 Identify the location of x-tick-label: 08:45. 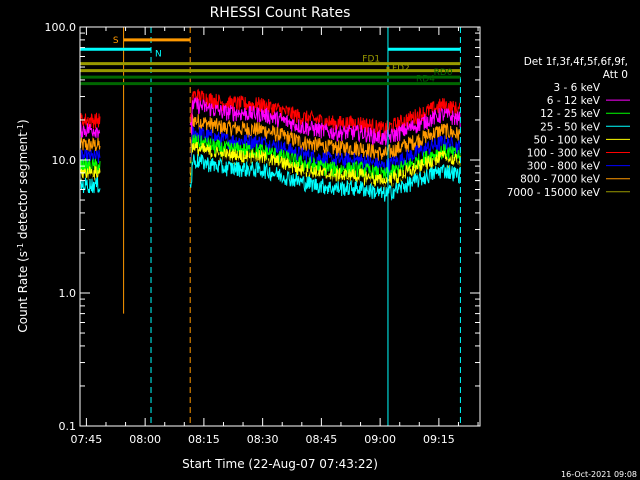
(322, 439).